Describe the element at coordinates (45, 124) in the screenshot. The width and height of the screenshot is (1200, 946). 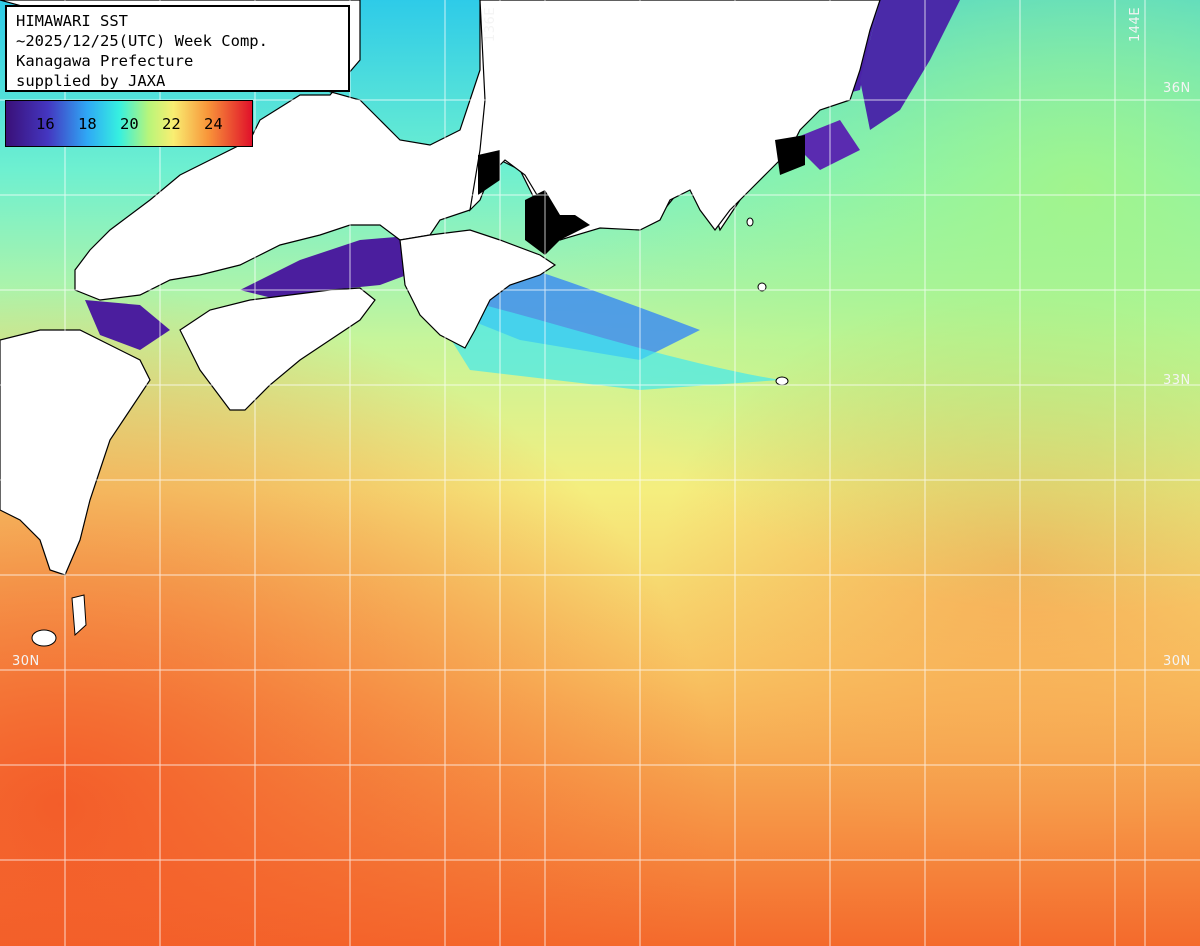
I see `legend-tick-16: 16` at that location.